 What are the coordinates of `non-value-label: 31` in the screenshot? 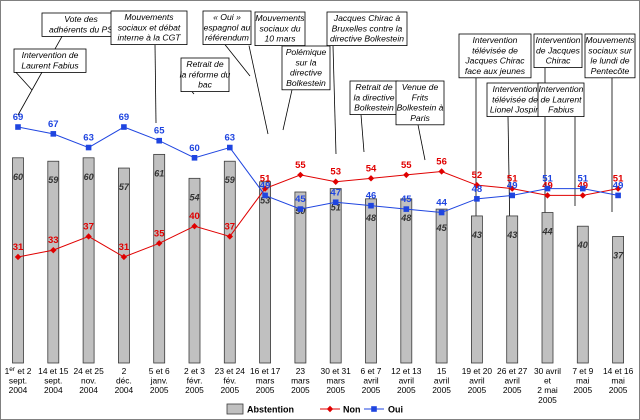 It's located at (18, 247).